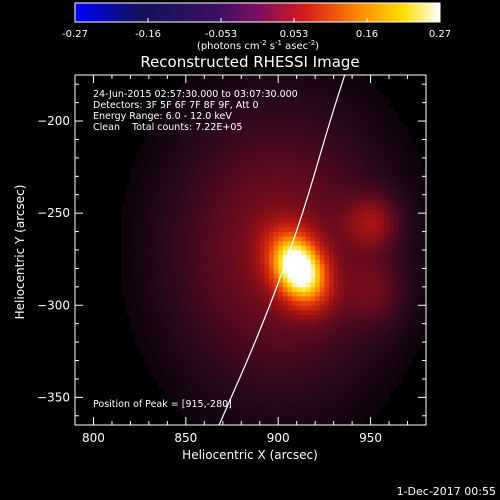 Image resolution: width=500 pixels, height=500 pixels. I want to click on y-tick-label: −250, so click(53, 213).